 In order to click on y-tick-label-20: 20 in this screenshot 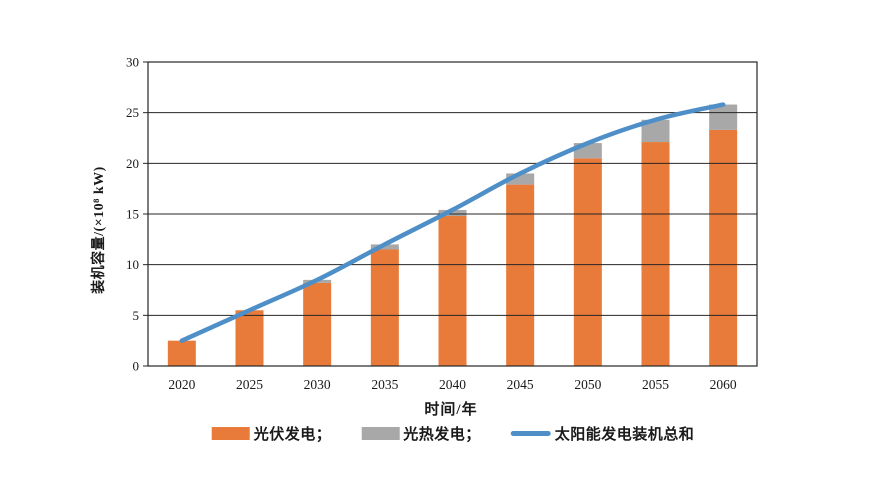, I will do `click(132, 163)`.